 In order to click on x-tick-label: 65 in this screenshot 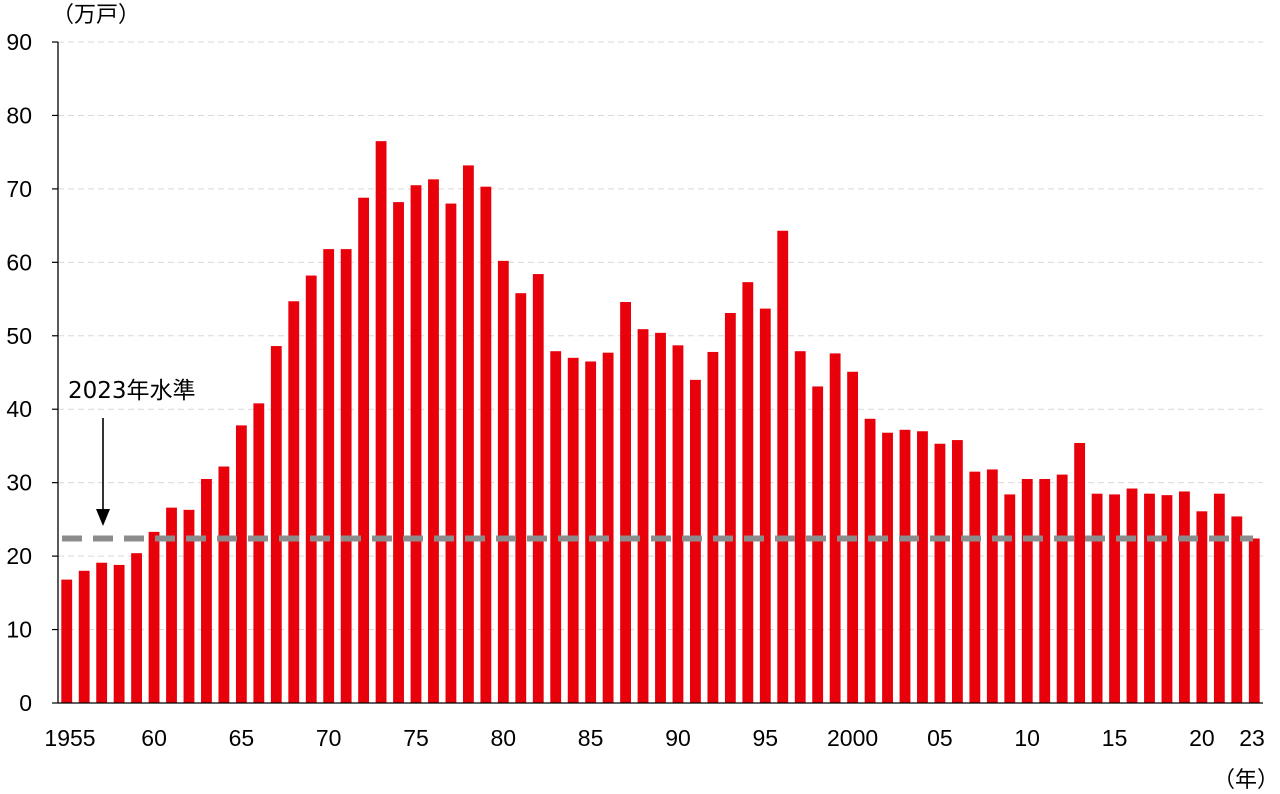, I will do `click(242, 738)`.